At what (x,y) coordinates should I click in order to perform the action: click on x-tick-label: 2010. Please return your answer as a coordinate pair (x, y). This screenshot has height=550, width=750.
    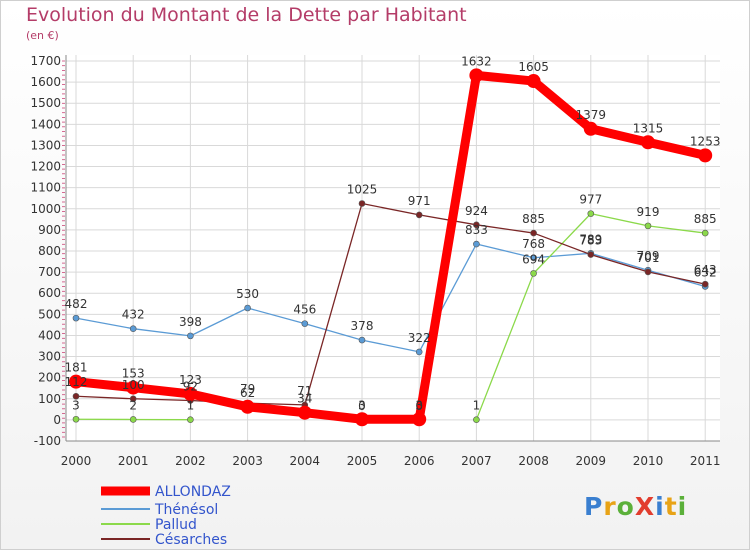
    Looking at the image, I should click on (648, 461).